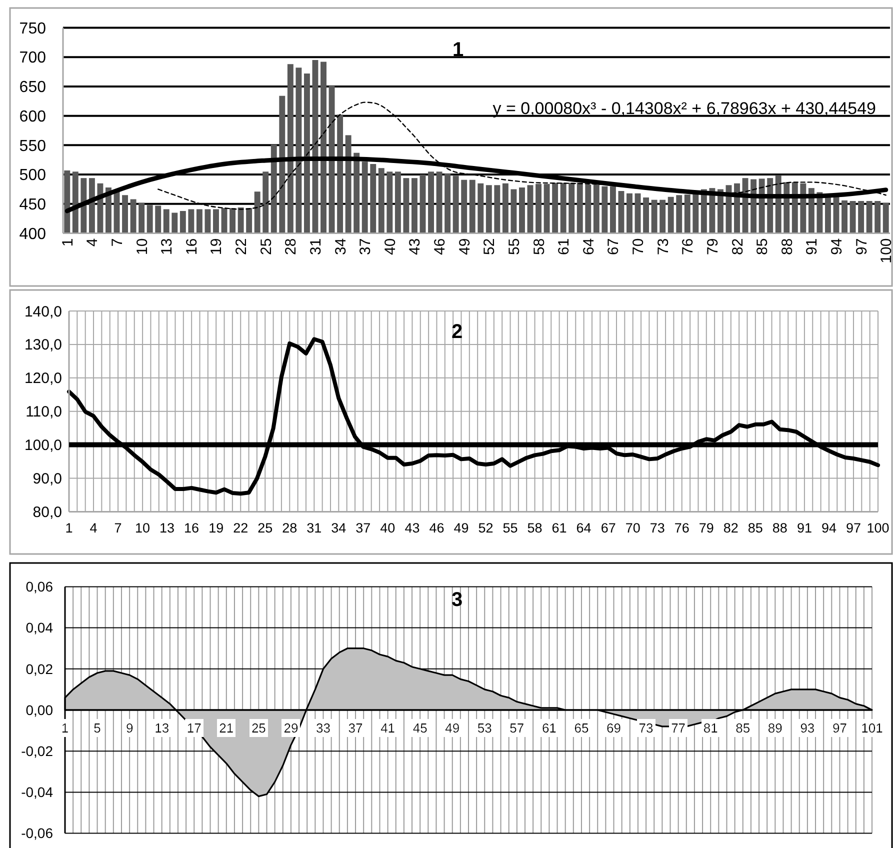  What do you see at coordinates (290, 528) in the screenshot?
I see `x-tick-label: 28` at bounding box center [290, 528].